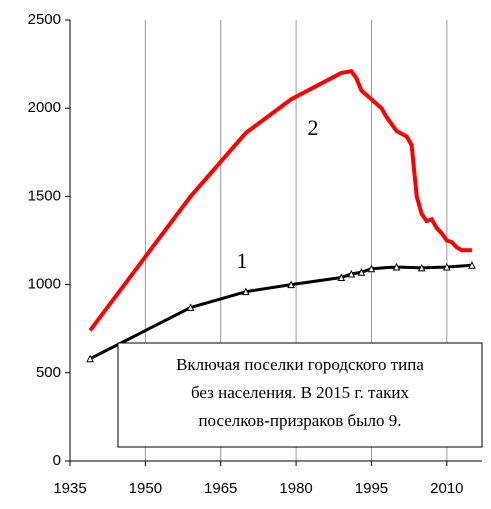 Image resolution: width=491 pixels, height=509 pixels. I want to click on x-tick-label: 1935, so click(69, 488).